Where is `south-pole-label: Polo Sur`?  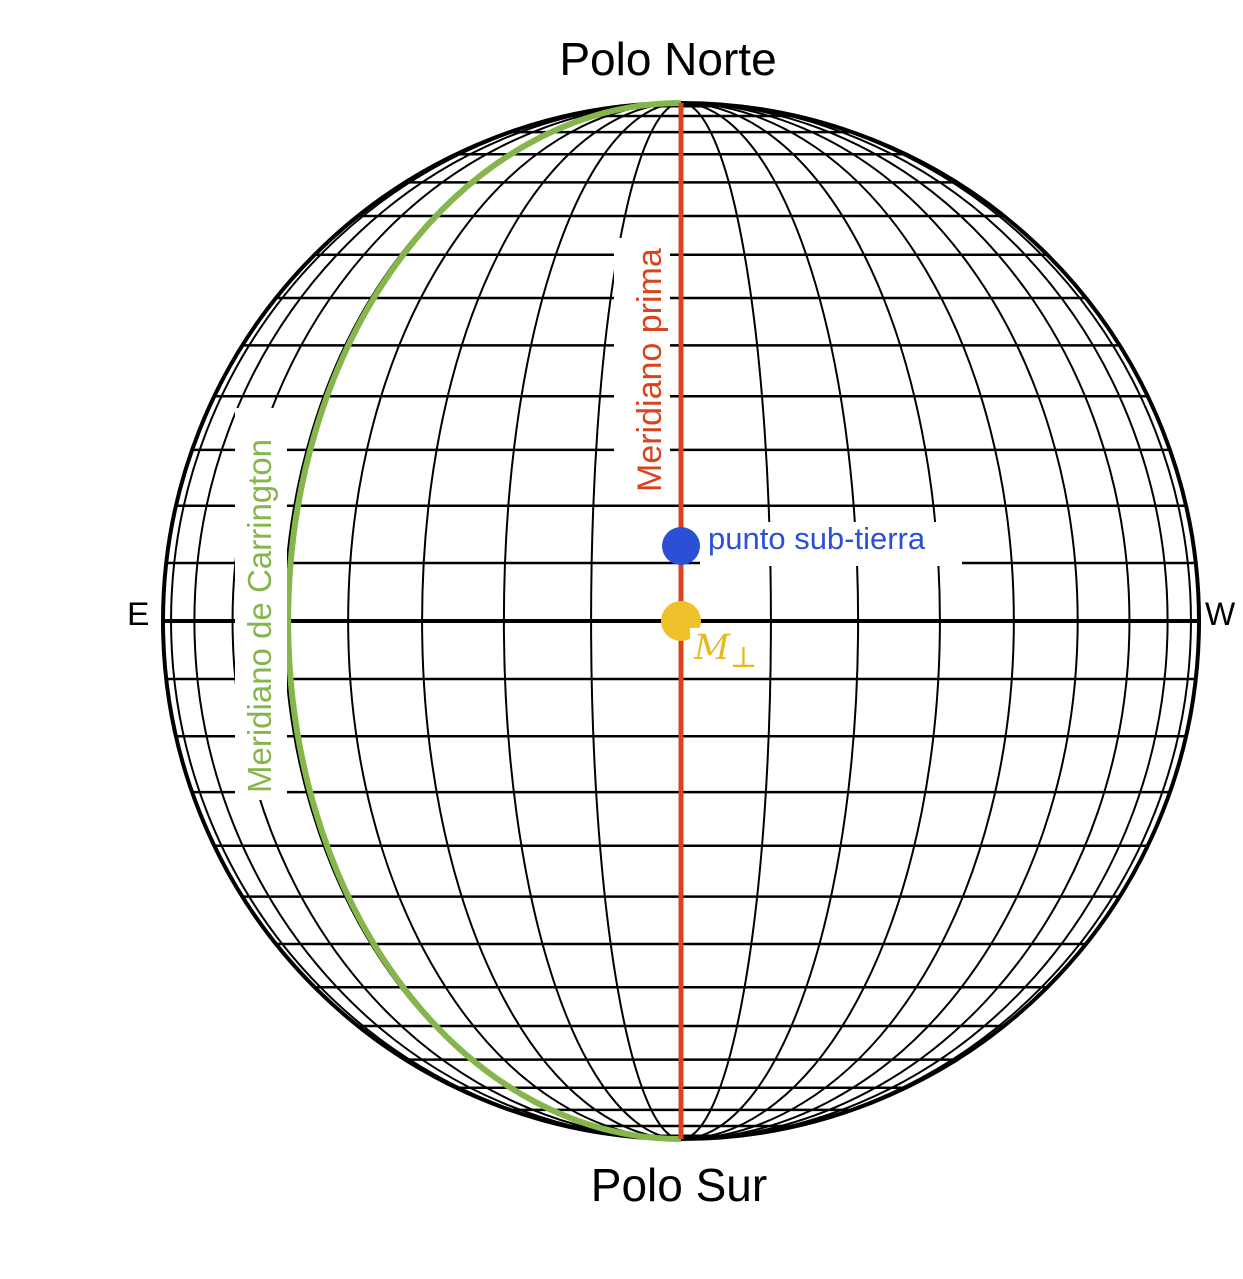 south-pole-label: Polo Sur is located at coordinates (679, 1185).